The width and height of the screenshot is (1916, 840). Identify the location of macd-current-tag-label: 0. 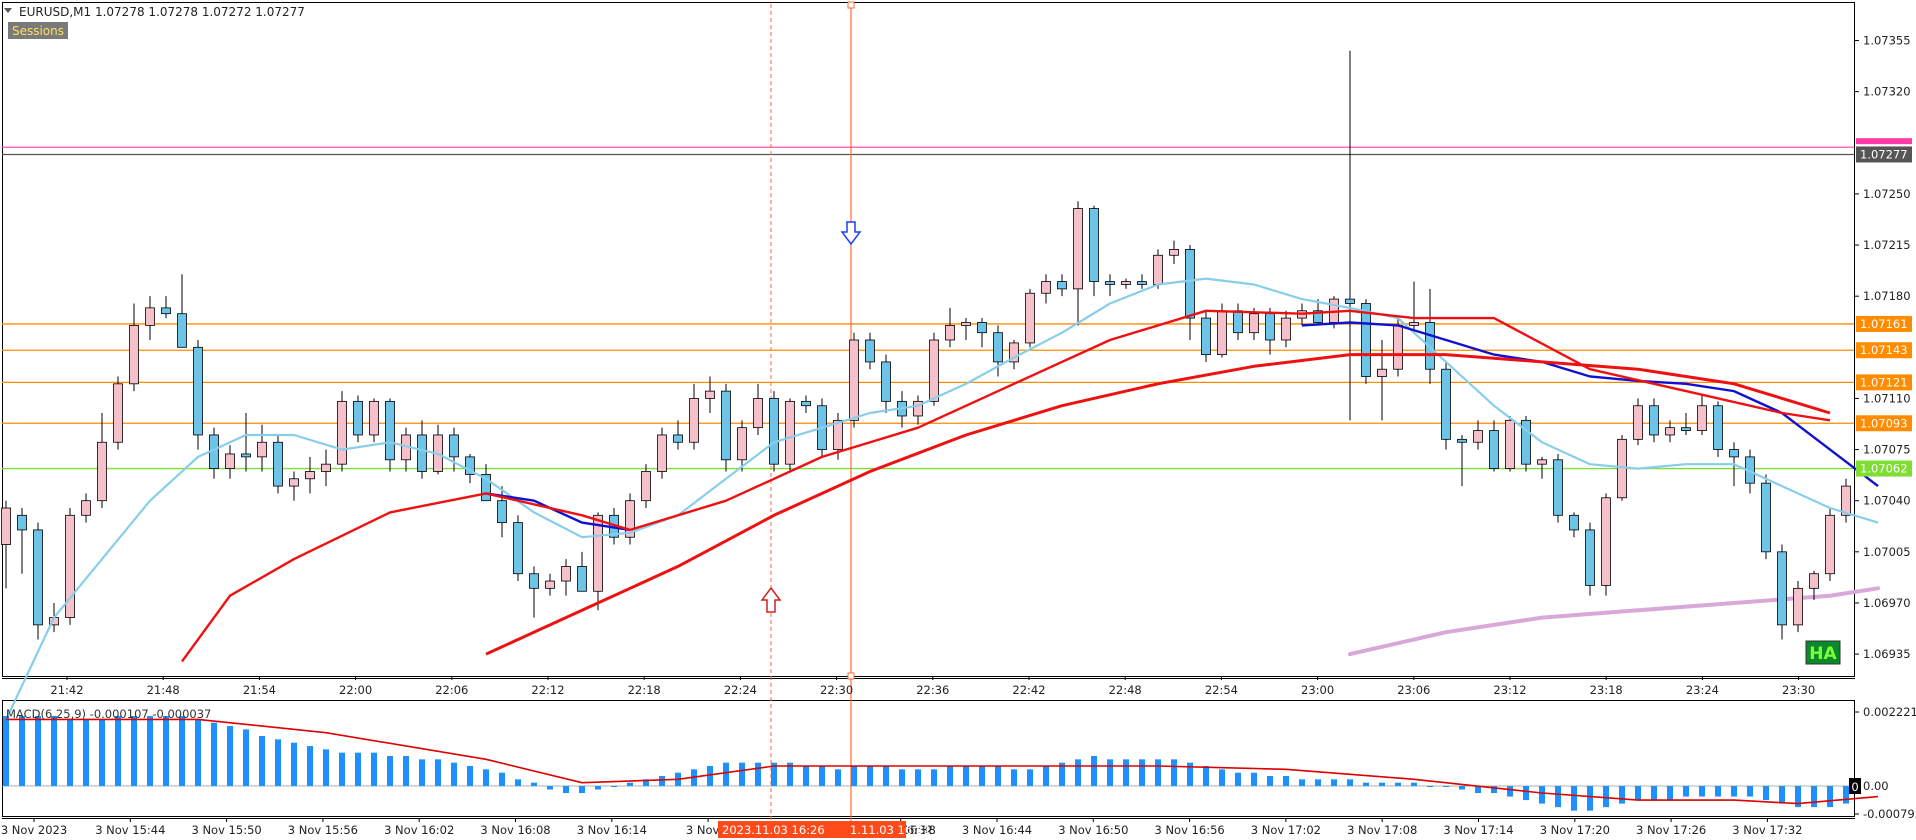
(1854, 787).